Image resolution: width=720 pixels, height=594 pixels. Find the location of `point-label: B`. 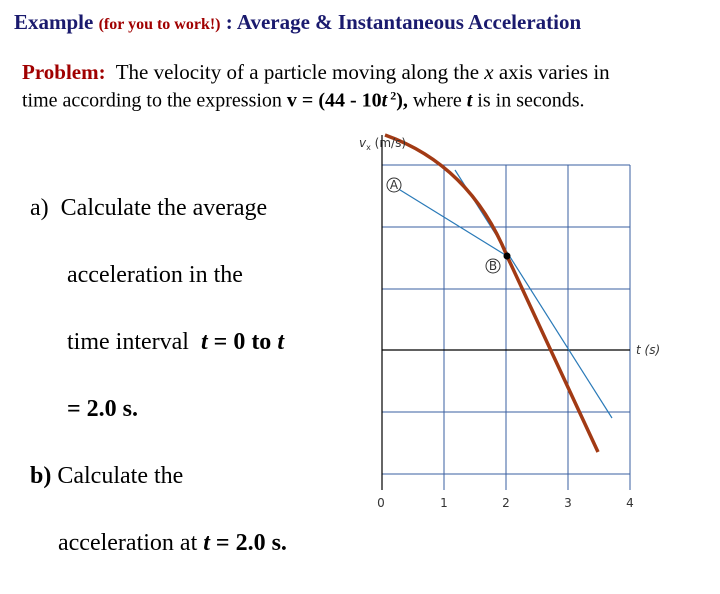

point-label: B is located at coordinates (493, 266).